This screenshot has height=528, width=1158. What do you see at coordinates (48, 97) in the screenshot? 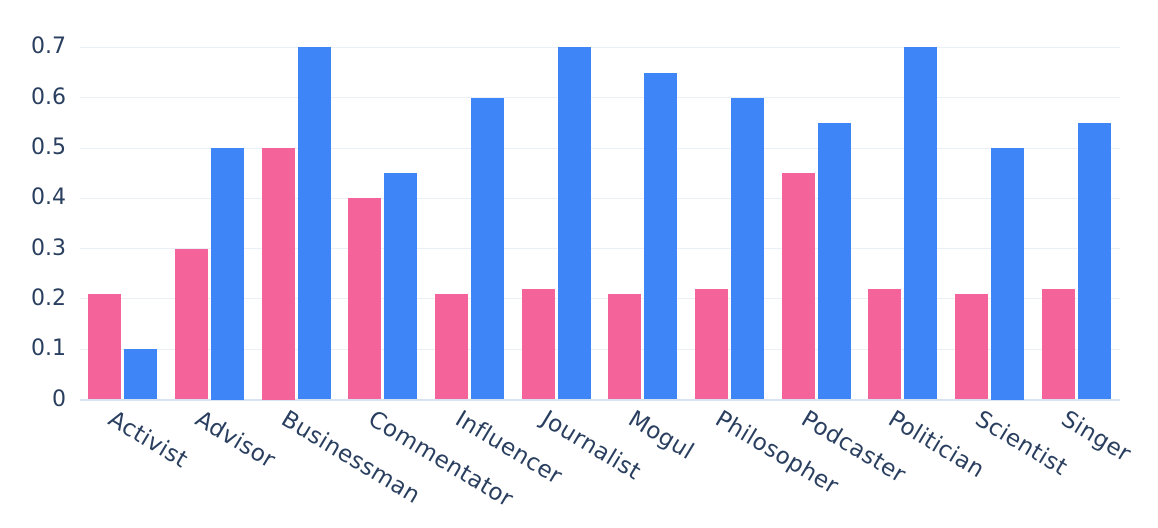
I see `y-tick-label: 0.6` at bounding box center [48, 97].